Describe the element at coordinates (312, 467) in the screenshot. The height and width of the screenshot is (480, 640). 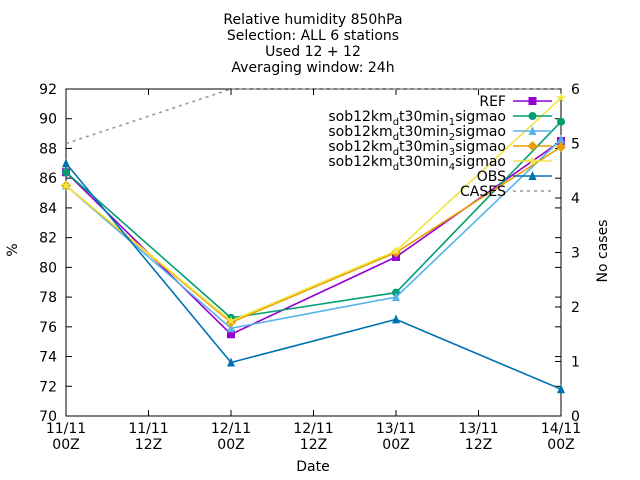
I see `x-axis-label: Date` at that location.